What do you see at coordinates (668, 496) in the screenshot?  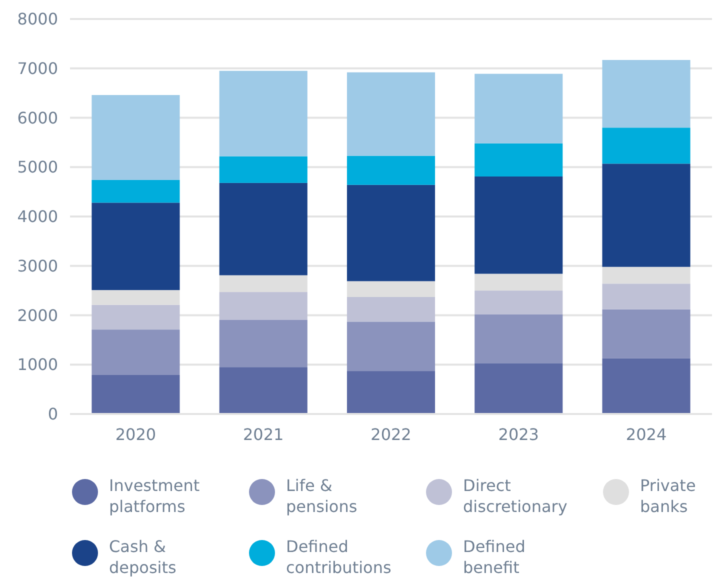 I see `legend-label: Private banks` at bounding box center [668, 496].